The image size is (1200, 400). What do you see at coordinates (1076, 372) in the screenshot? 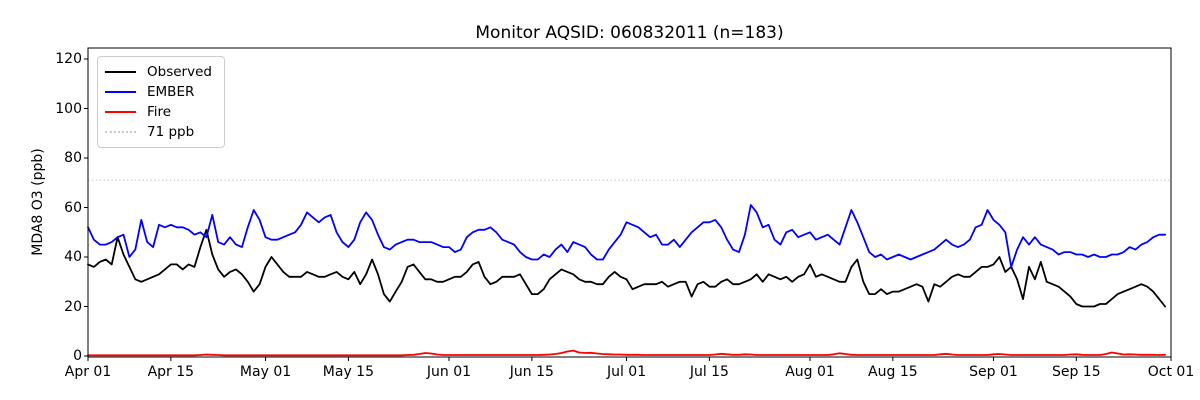
I see `x-tick-label: Sep 15` at bounding box center [1076, 372].